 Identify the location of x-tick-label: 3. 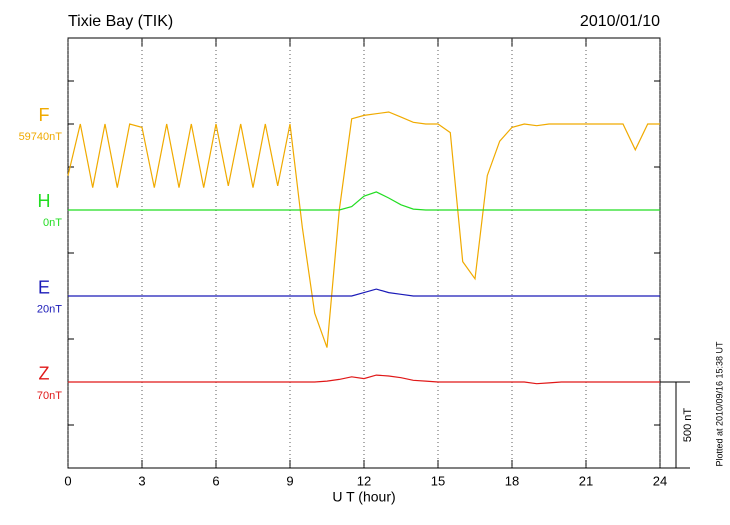
(141, 480).